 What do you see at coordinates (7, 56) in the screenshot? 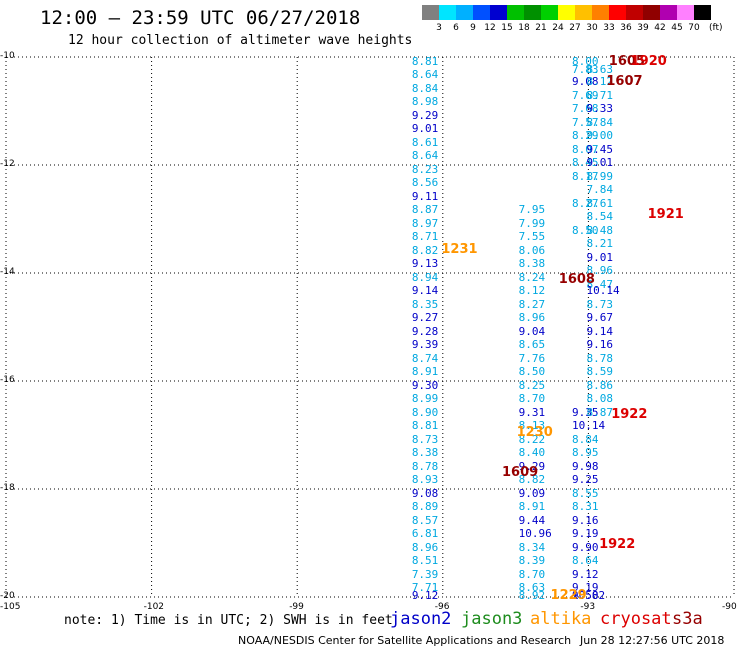
I see `lat-tick-label: -10` at bounding box center [7, 56].